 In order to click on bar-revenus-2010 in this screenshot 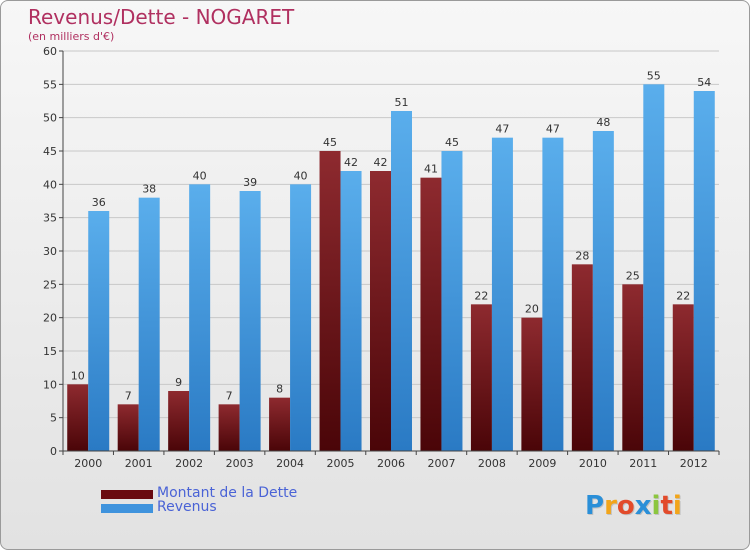, I will do `click(603, 291)`.